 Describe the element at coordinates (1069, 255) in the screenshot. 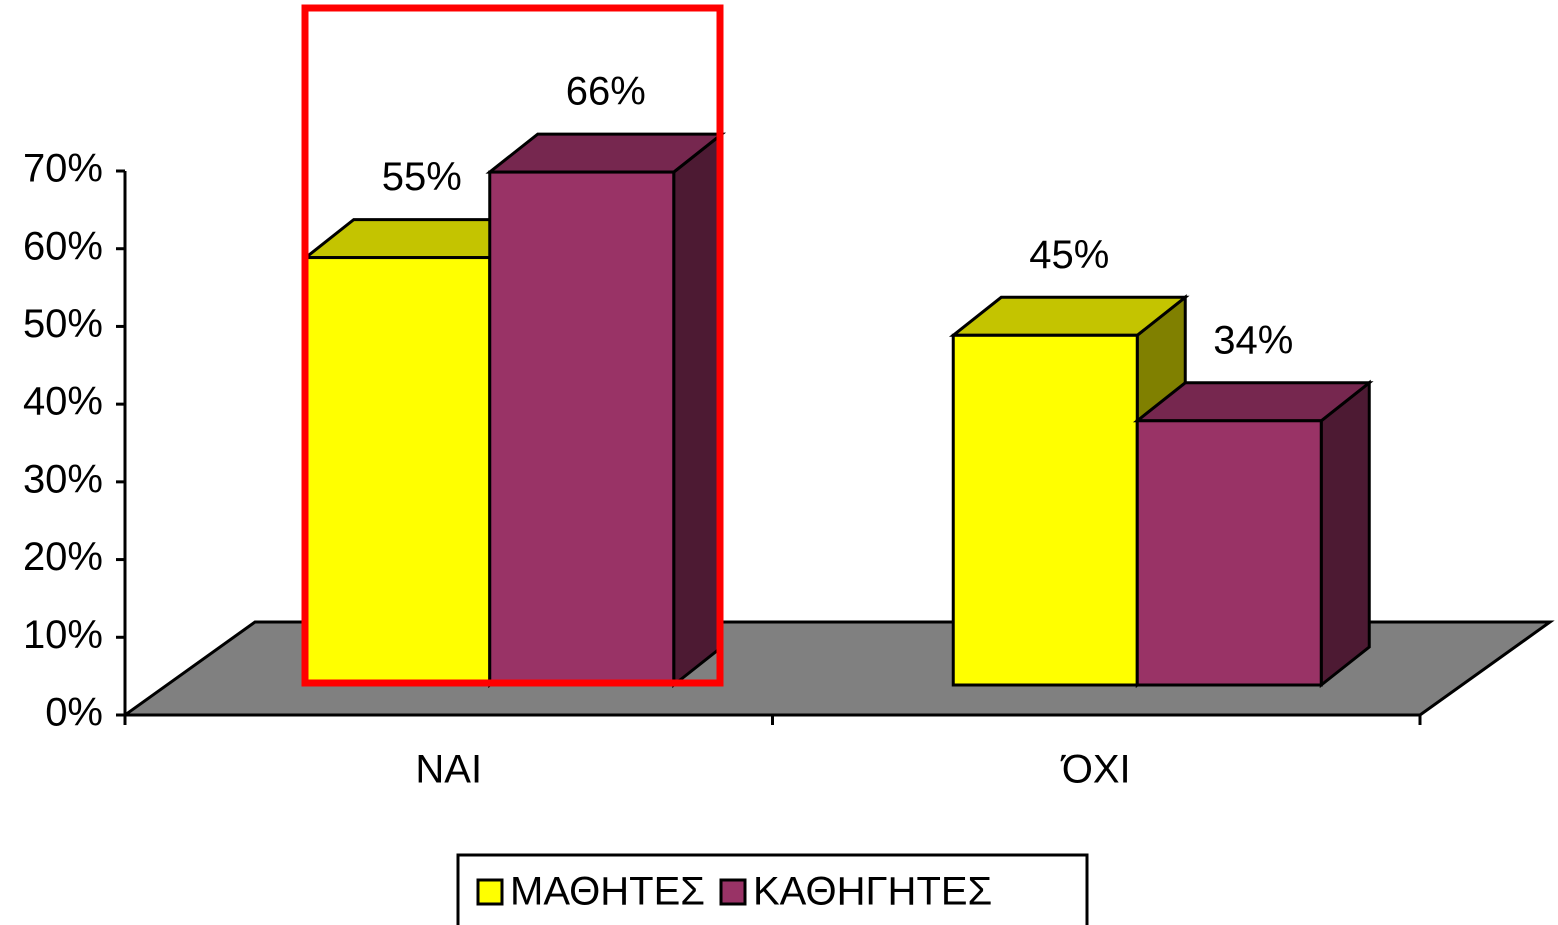

I see `data-label: 45%` at that location.